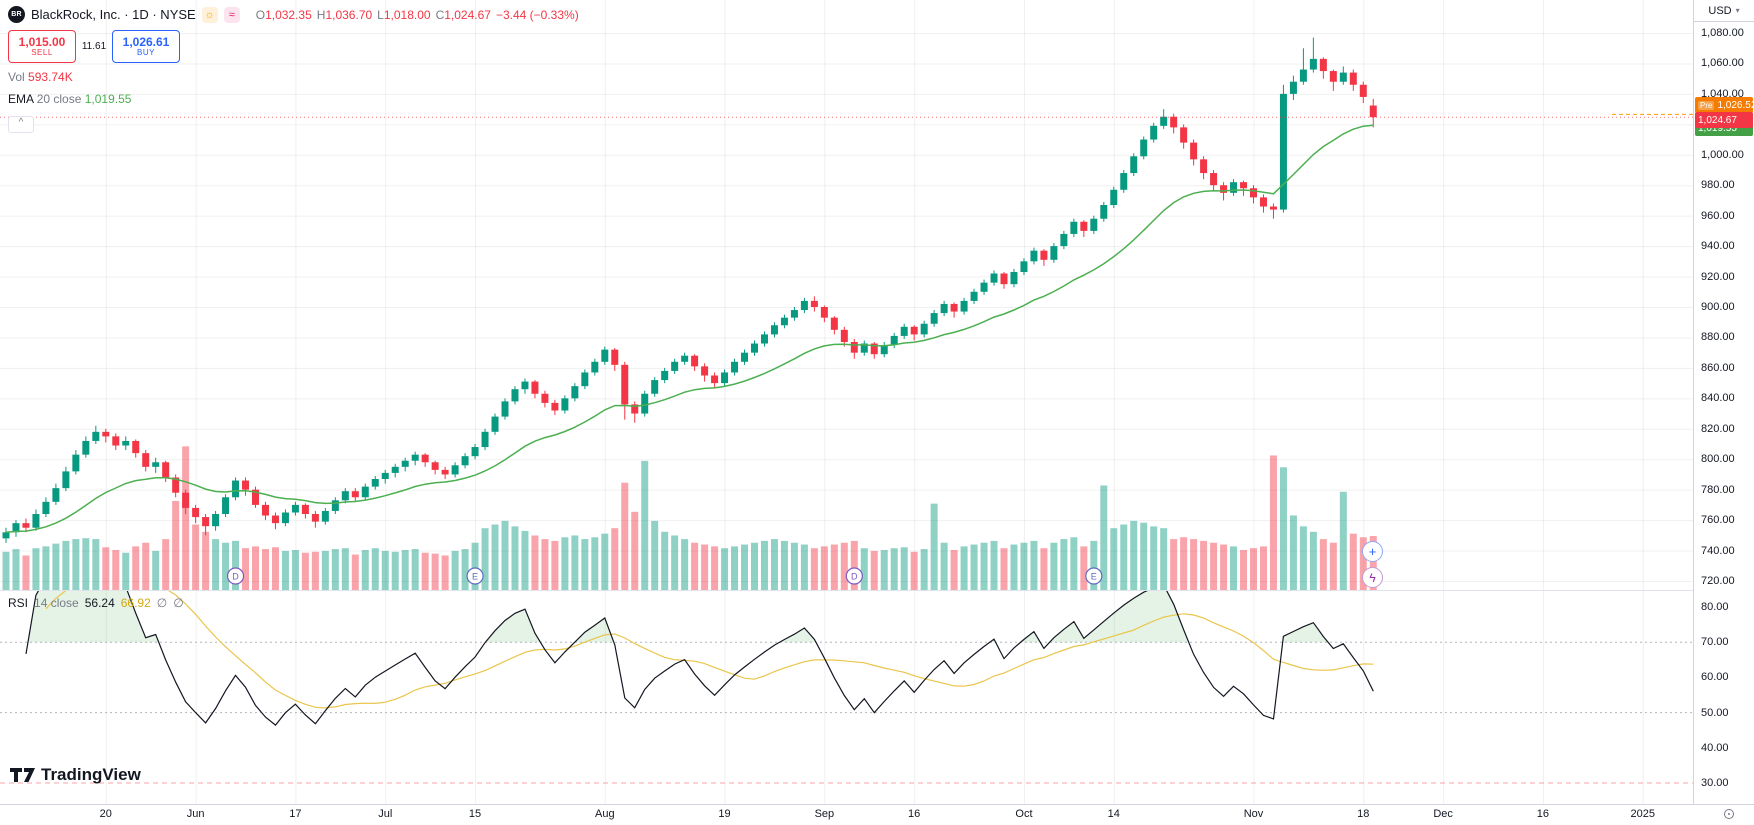 This screenshot has height=825, width=1754. Describe the element at coordinates (18, 603) in the screenshot. I see `rsi-label: RSI` at that location.